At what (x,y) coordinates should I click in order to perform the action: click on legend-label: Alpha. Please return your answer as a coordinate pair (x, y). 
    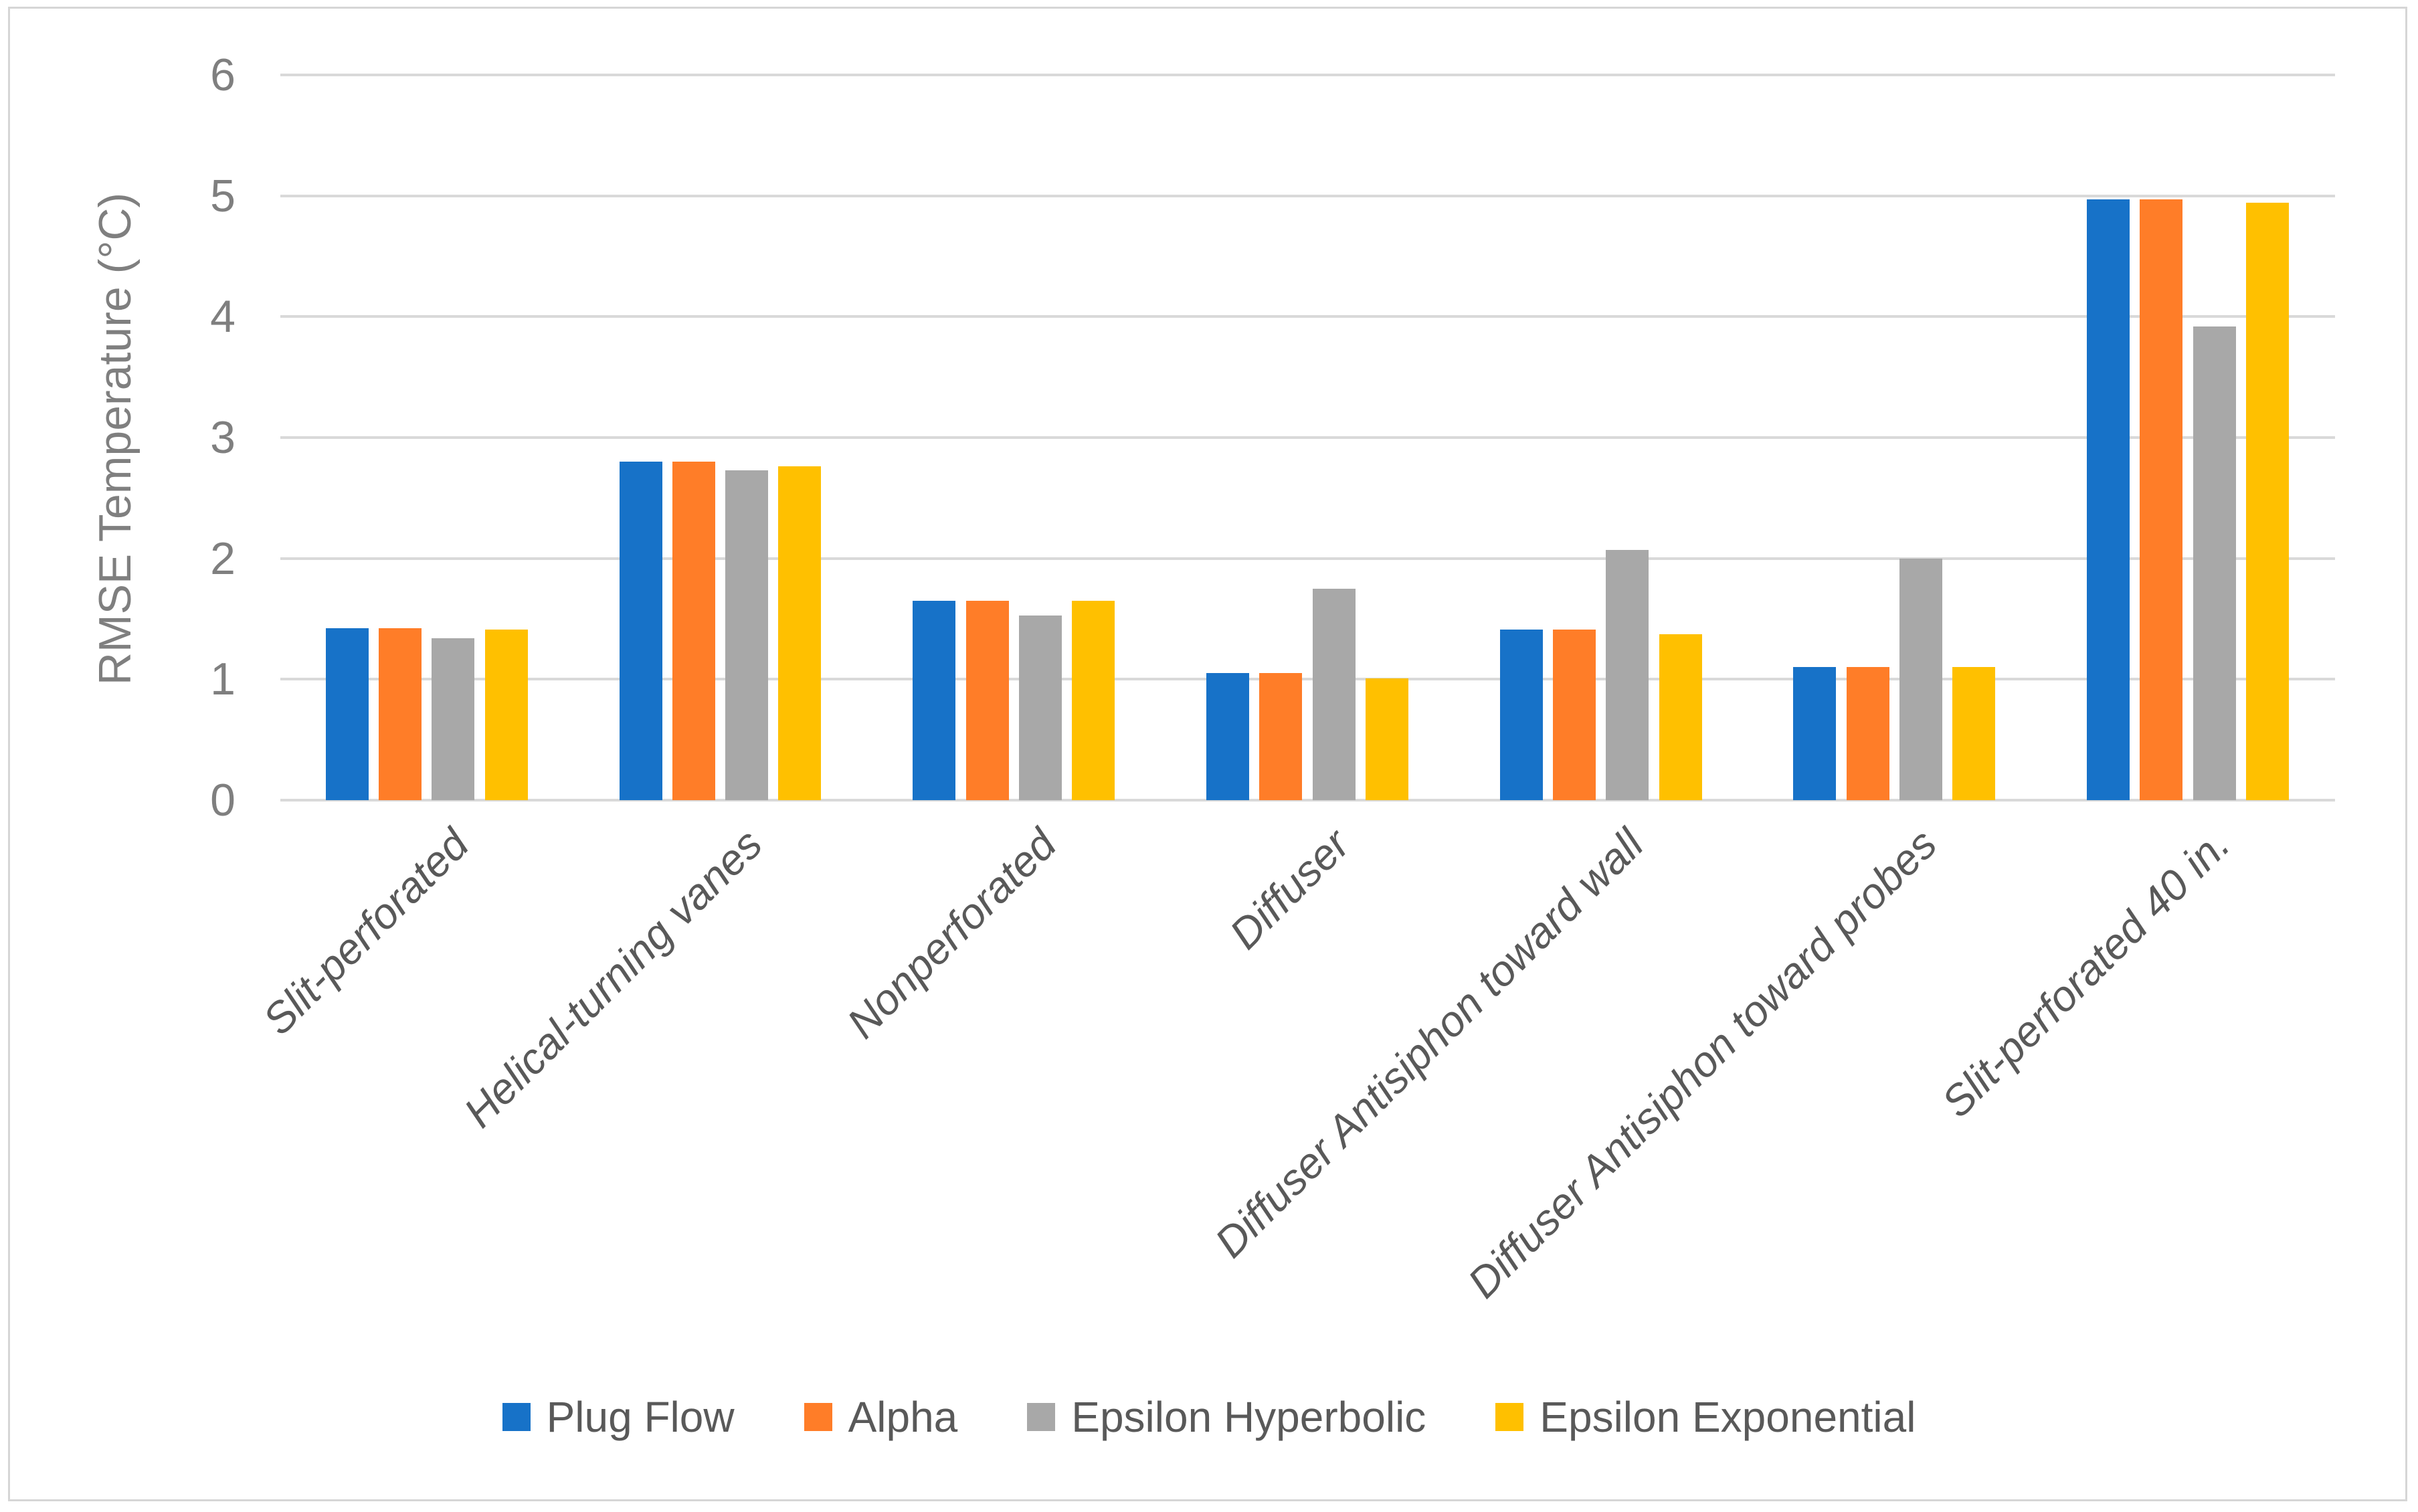
    Looking at the image, I should click on (903, 1417).